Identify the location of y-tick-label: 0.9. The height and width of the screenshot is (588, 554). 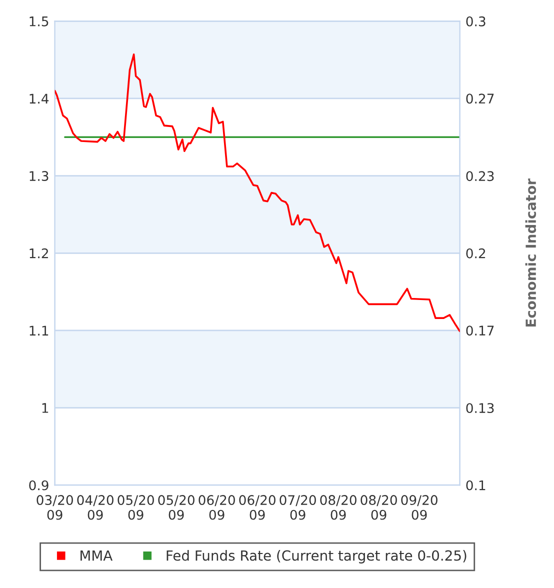
(38, 485).